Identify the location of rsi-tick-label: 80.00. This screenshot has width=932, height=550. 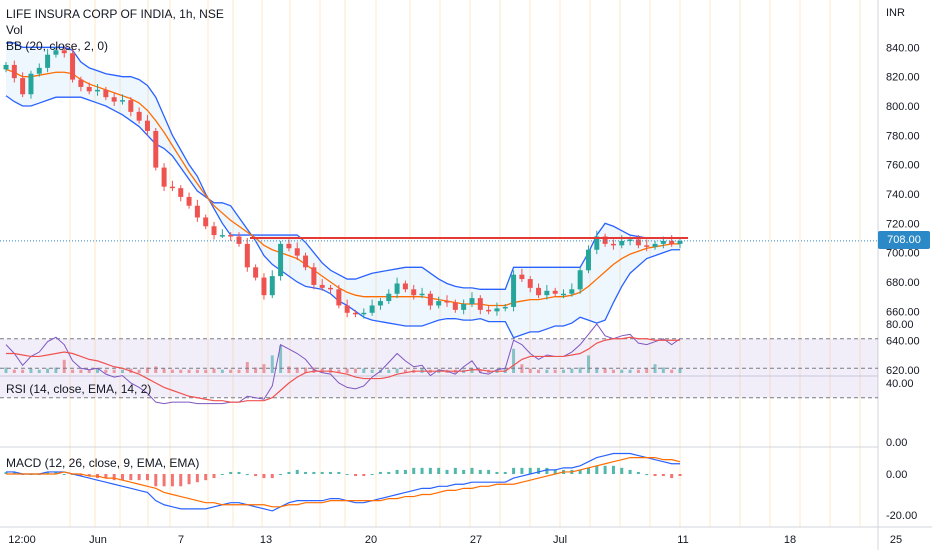
(900, 325).